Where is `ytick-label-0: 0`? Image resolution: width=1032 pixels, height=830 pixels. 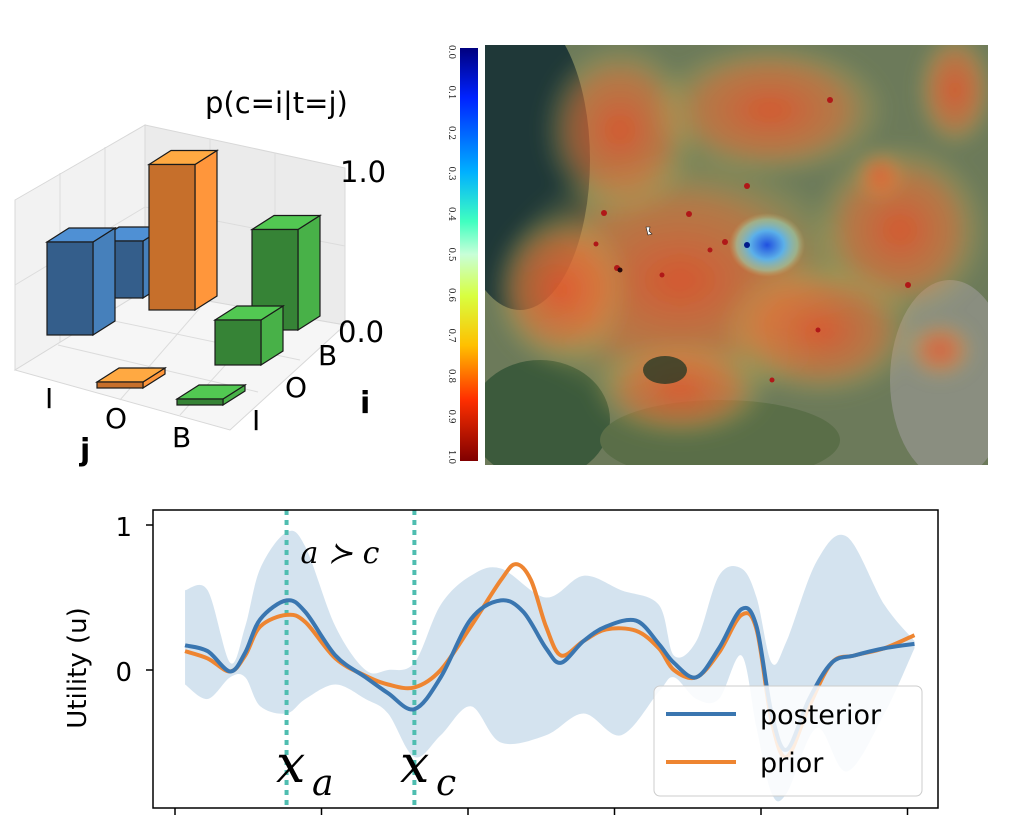
ytick-label-0: 0 is located at coordinates (123, 673).